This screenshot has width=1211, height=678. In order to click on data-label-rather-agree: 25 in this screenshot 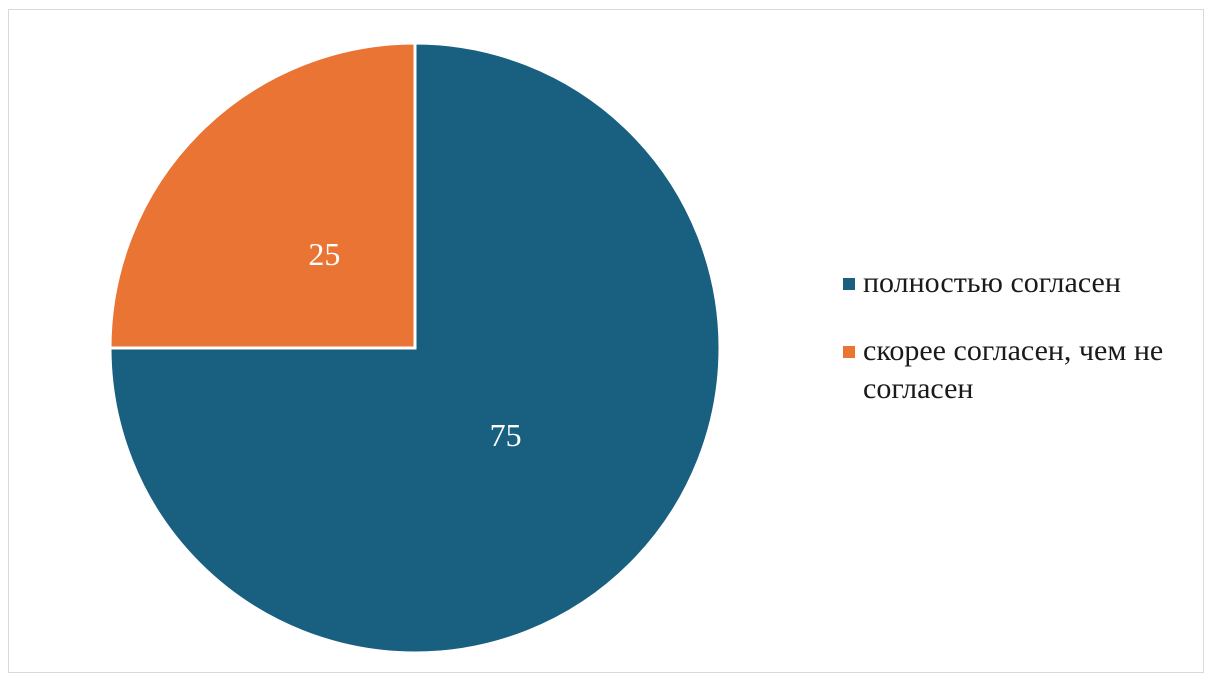, I will do `click(324, 254)`.